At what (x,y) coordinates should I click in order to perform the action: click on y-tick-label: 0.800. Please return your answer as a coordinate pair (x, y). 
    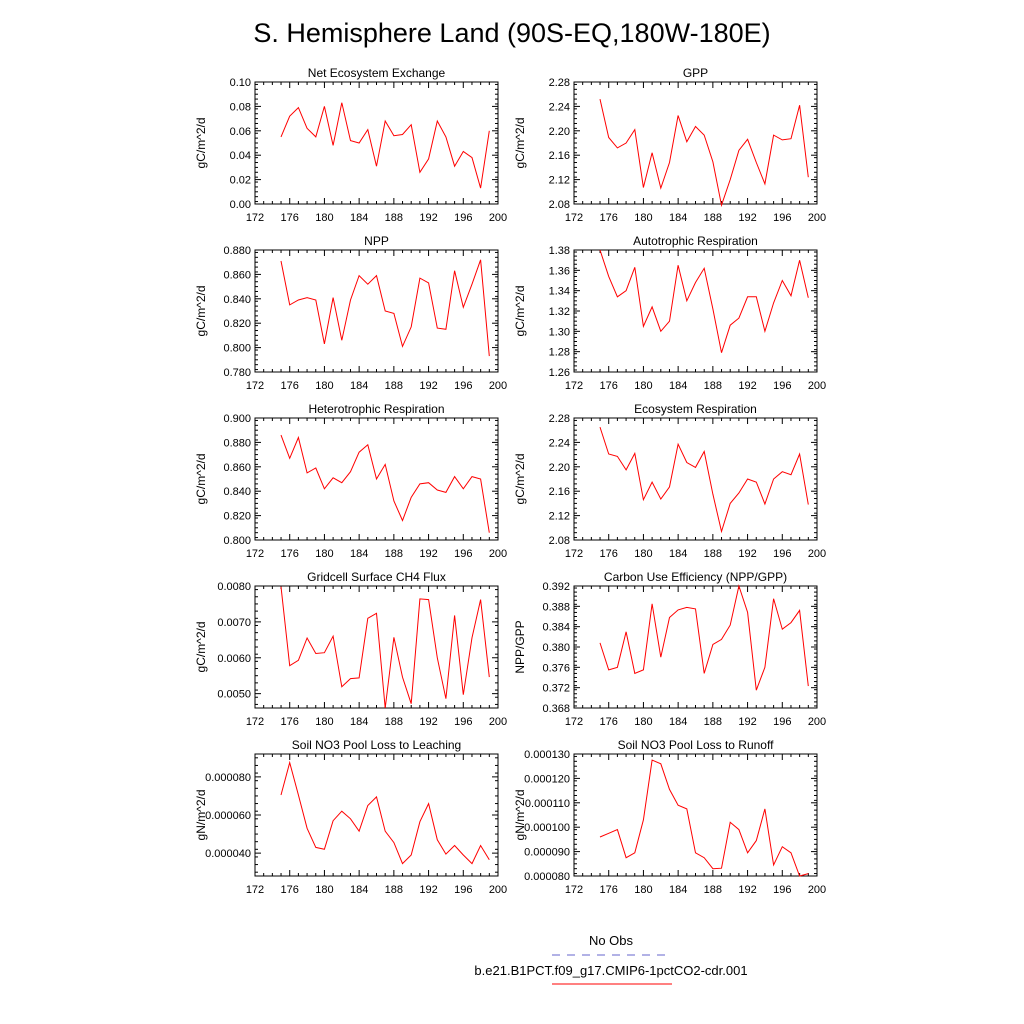
    Looking at the image, I should click on (237, 541).